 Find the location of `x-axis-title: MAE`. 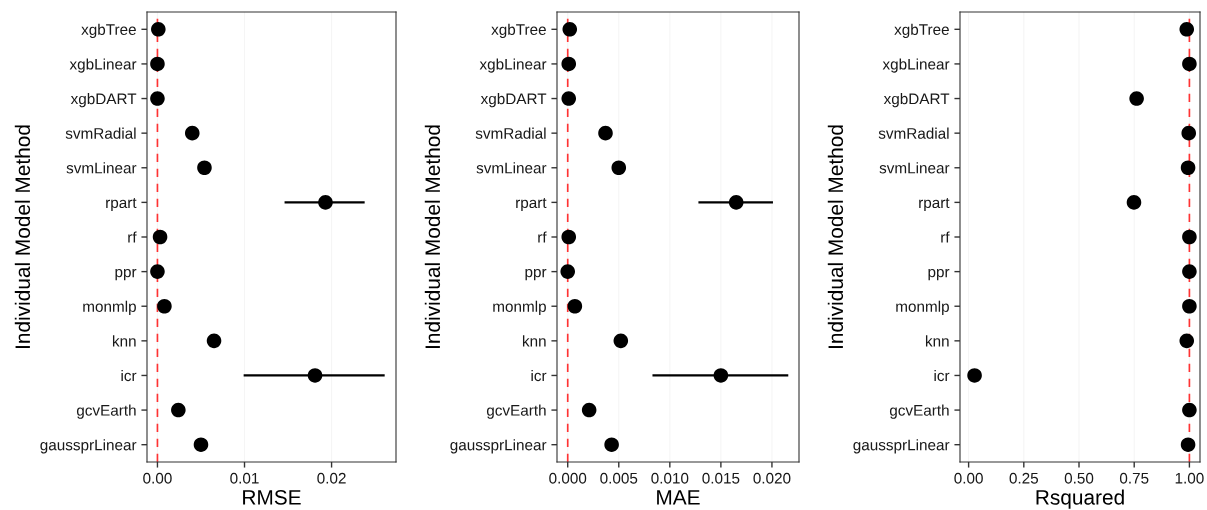

x-axis-title: MAE is located at coordinates (678, 497).